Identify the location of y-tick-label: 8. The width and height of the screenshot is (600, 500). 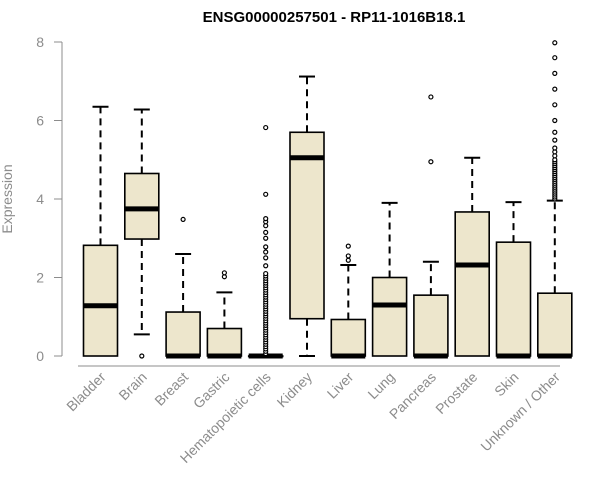
(40, 42).